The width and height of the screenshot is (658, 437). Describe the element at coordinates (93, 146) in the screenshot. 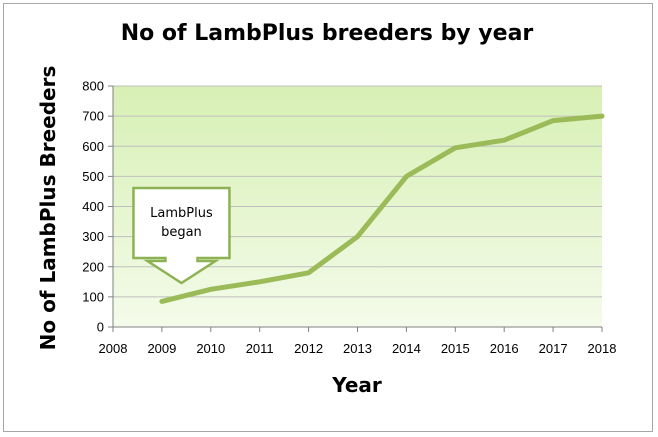

I see `y-tick-label: 600` at that location.